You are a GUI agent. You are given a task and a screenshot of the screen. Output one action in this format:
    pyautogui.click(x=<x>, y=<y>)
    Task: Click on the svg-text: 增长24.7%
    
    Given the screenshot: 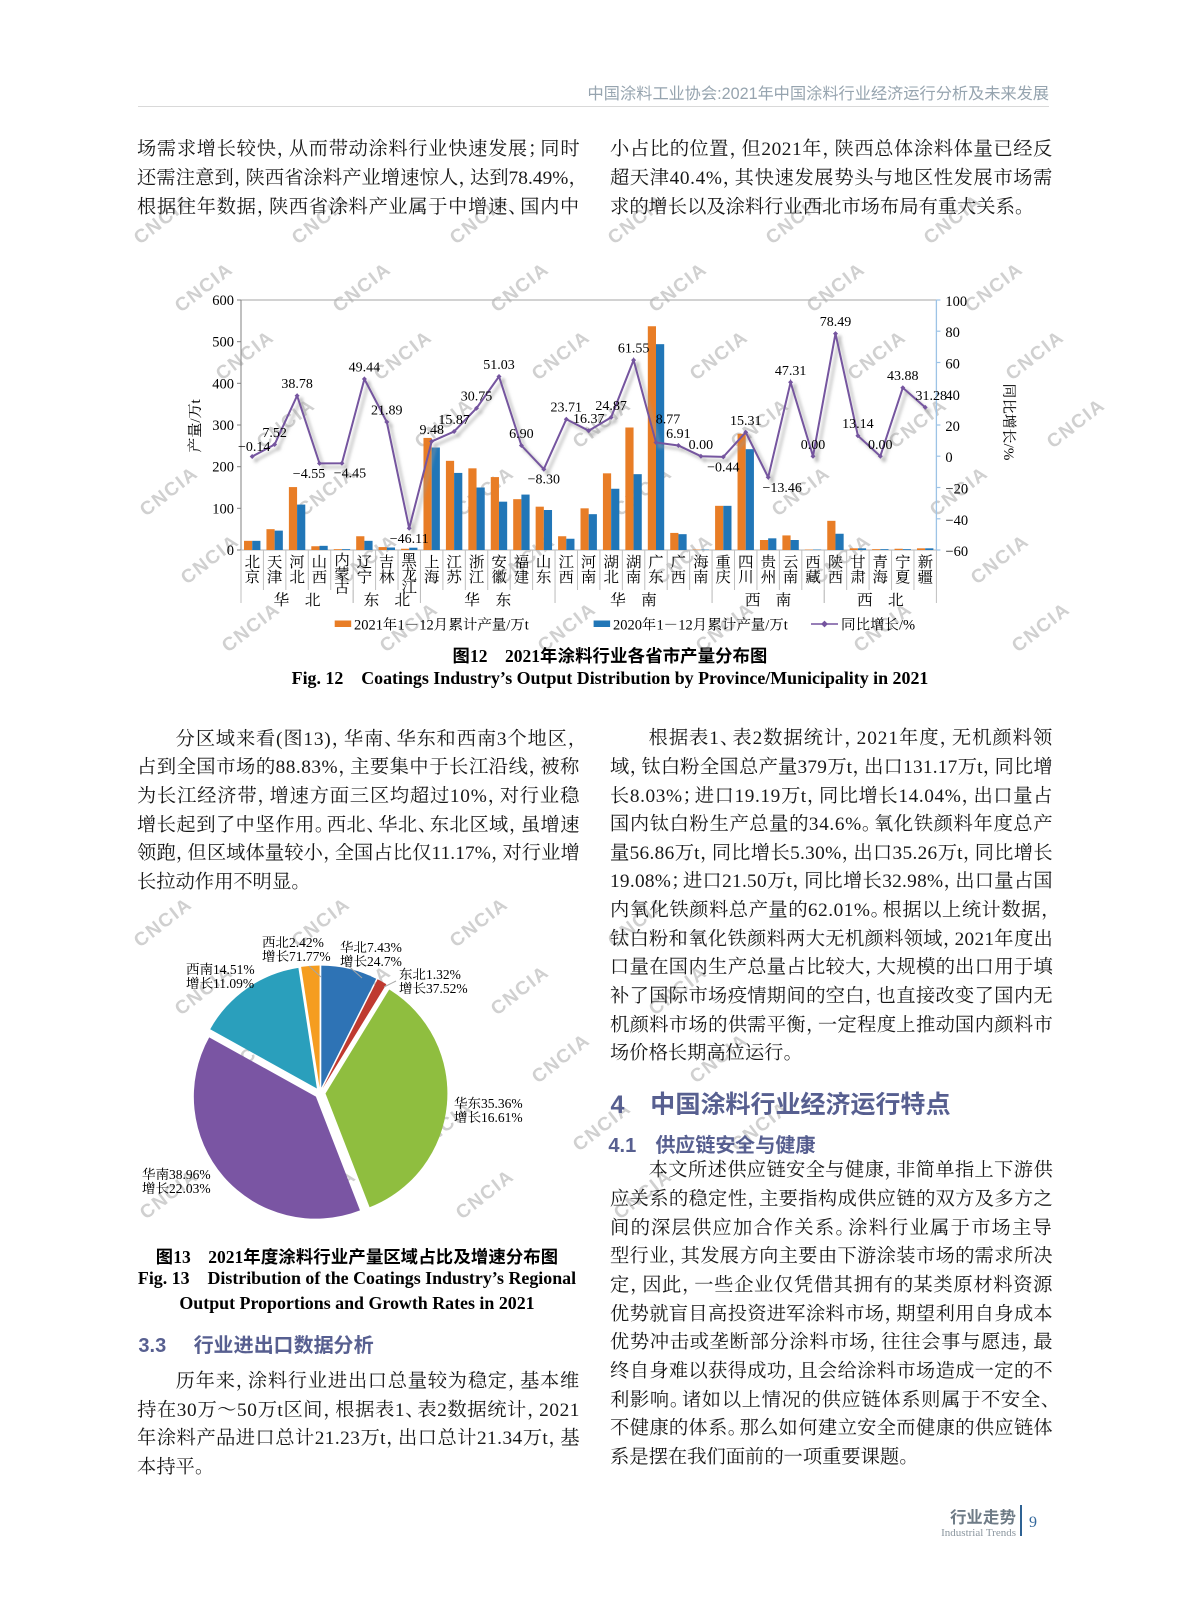 What is the action you would take?
    pyautogui.click(x=371, y=961)
    